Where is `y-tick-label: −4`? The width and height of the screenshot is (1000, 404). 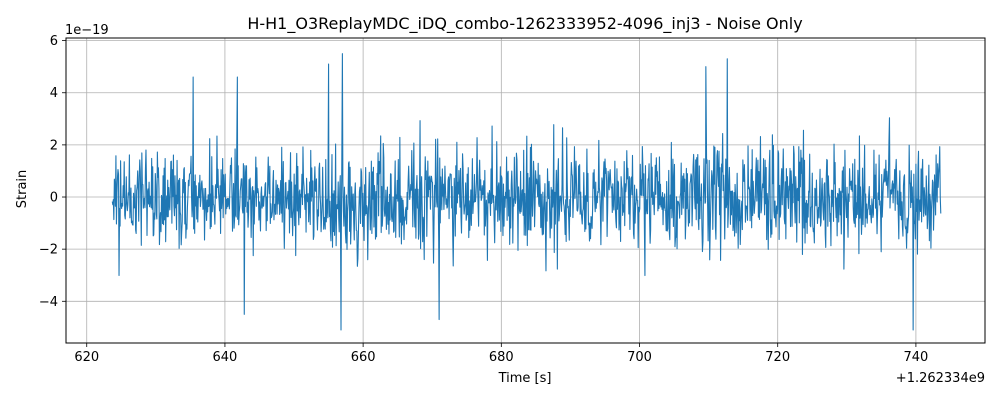
y-tick-label: −4 is located at coordinates (48, 302).